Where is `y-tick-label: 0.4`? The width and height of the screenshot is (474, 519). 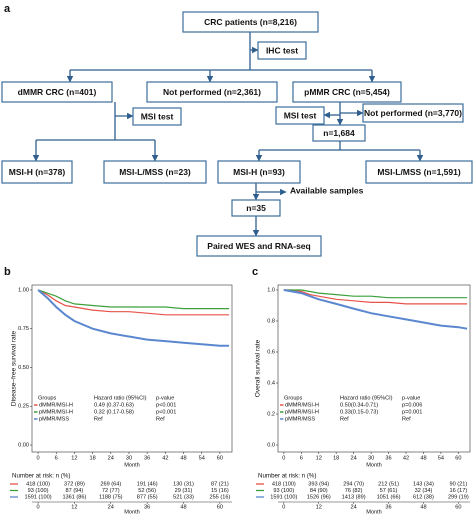 y-tick-label: 0.4 is located at coordinates (271, 383).